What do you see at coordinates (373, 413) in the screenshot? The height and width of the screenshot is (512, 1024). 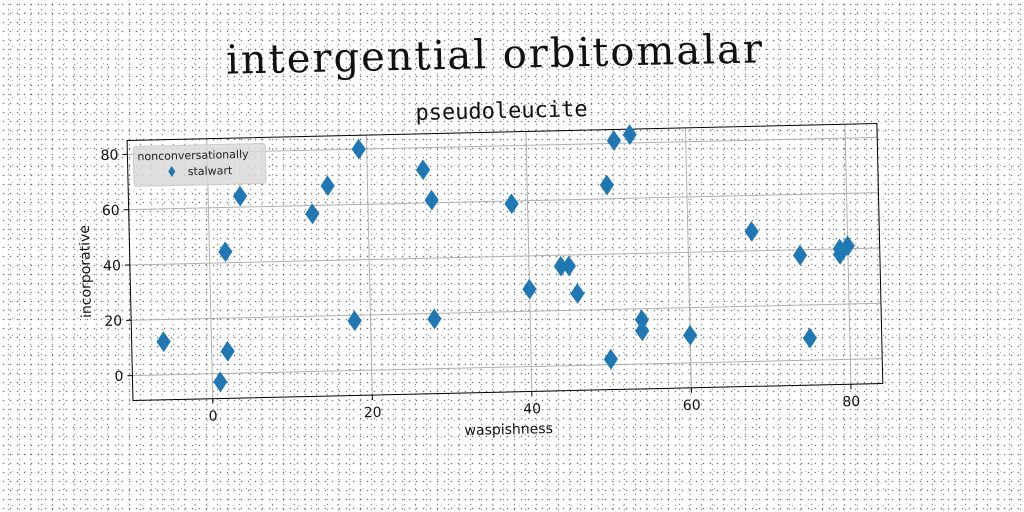 I see `x-tick-label: 20` at bounding box center [373, 413].